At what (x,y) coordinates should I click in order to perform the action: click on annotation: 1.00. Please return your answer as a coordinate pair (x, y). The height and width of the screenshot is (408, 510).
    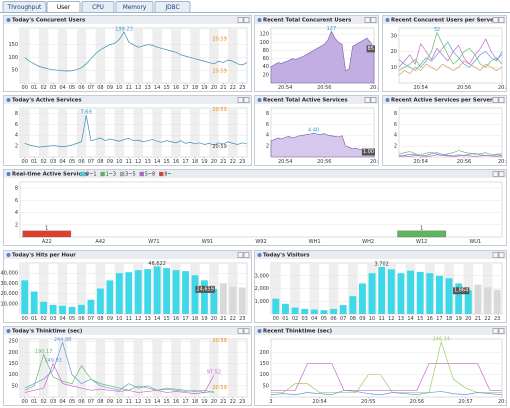
    Looking at the image, I should click on (368, 152).